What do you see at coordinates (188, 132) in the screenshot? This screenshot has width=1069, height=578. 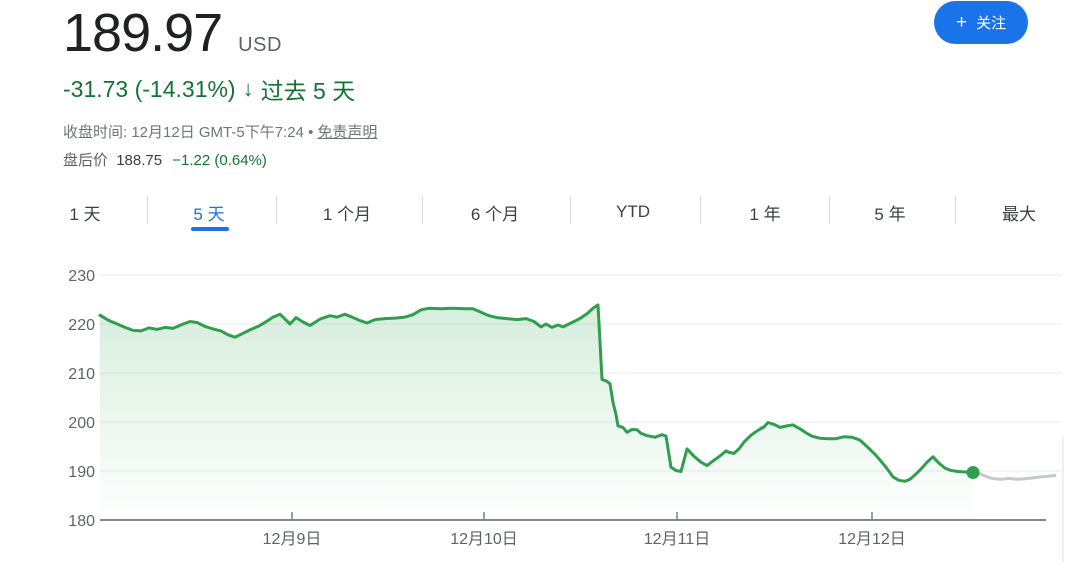 I see `close-time-text: 收盘时间: 12月12日 GMT-5下午7:24 •` at bounding box center [188, 132].